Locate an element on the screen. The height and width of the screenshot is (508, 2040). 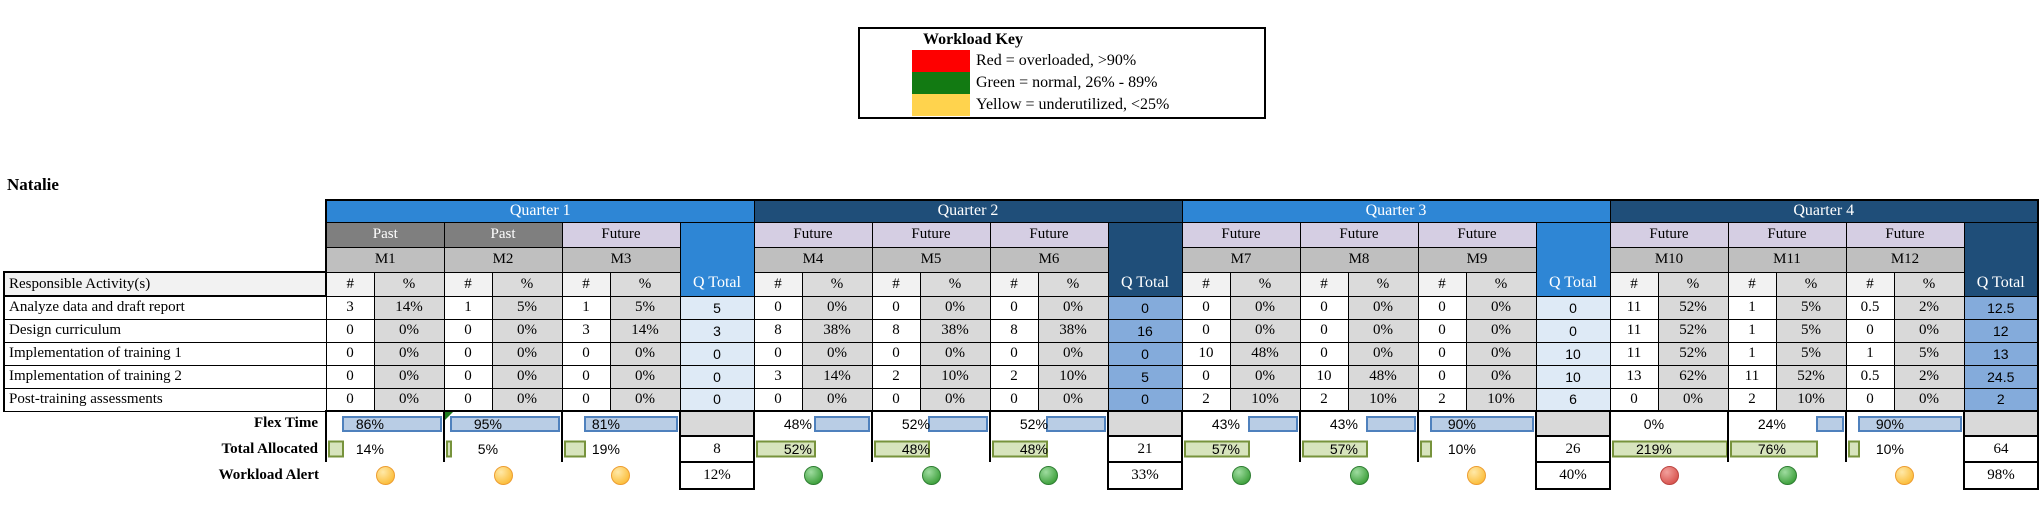
flex-time-bar: 81% is located at coordinates (621, 423).